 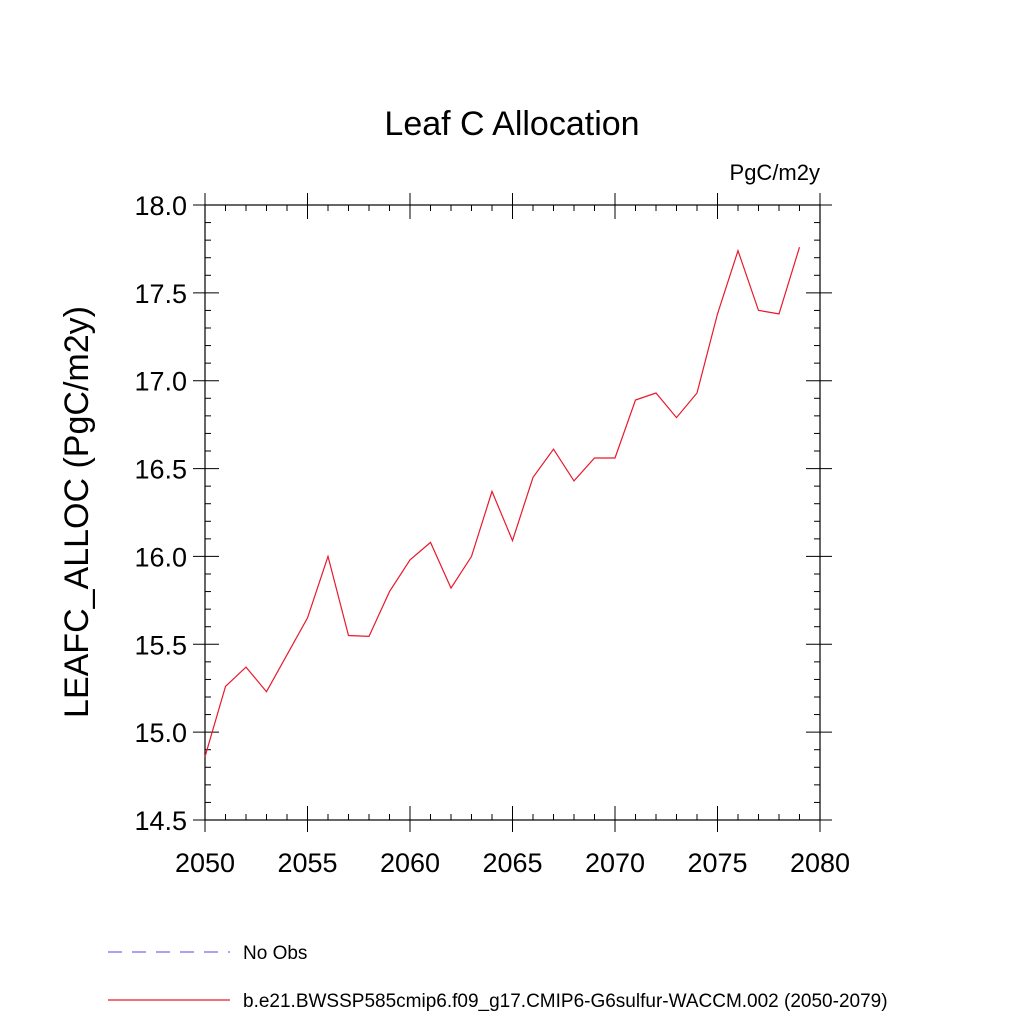 What do you see at coordinates (160, 645) in the screenshot?
I see `y-tick-label: 15.5` at bounding box center [160, 645].